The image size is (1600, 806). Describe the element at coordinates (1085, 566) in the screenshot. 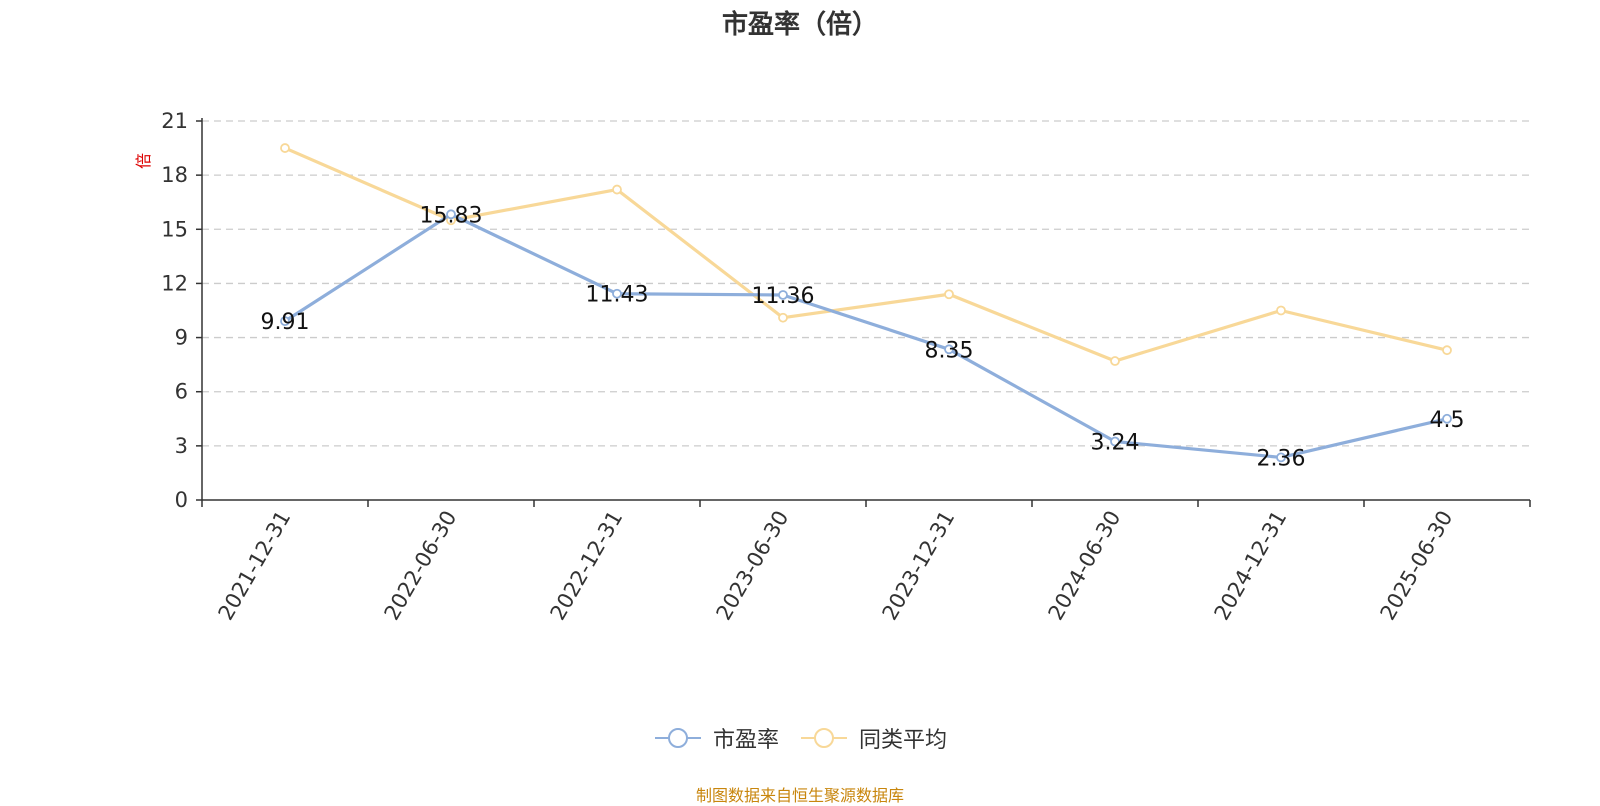

I see `x-tick-label: 2024-06-30` at that location.